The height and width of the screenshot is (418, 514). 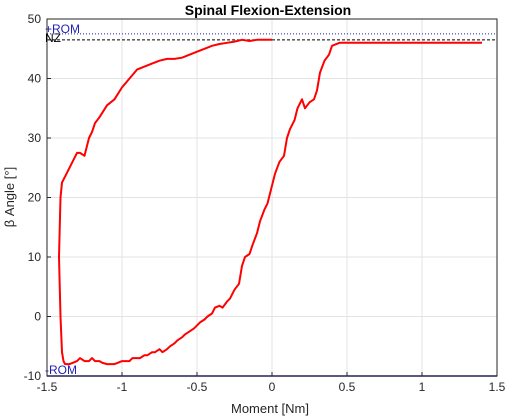 What do you see at coordinates (35, 257) in the screenshot?
I see `y-tick-label: 10` at bounding box center [35, 257].